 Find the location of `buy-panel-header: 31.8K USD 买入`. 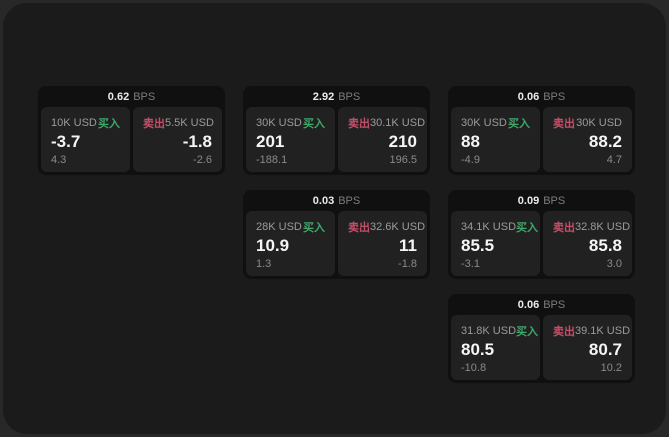

buy-panel-header: 31.8K USD 买入 is located at coordinates (499, 331).